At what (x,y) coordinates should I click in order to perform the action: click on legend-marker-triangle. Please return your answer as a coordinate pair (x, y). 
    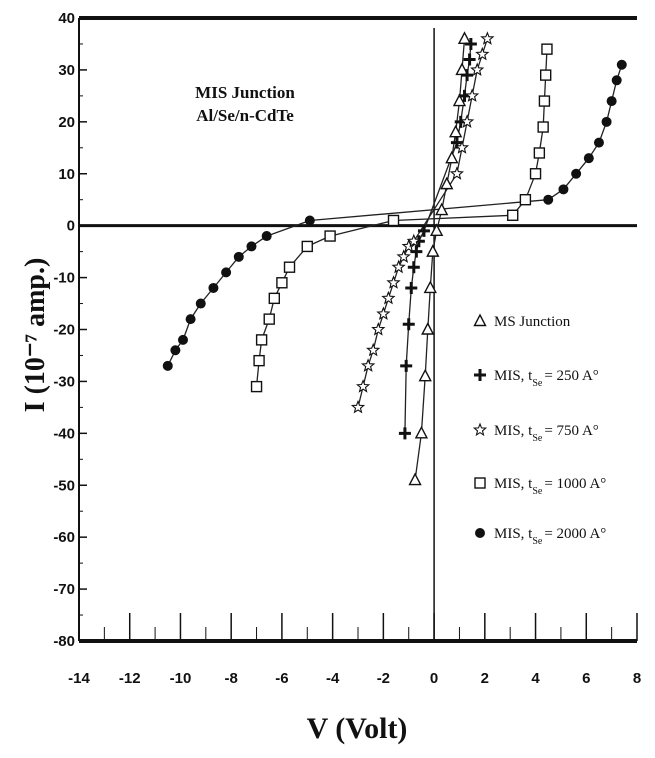
    Looking at the image, I should click on (480, 320).